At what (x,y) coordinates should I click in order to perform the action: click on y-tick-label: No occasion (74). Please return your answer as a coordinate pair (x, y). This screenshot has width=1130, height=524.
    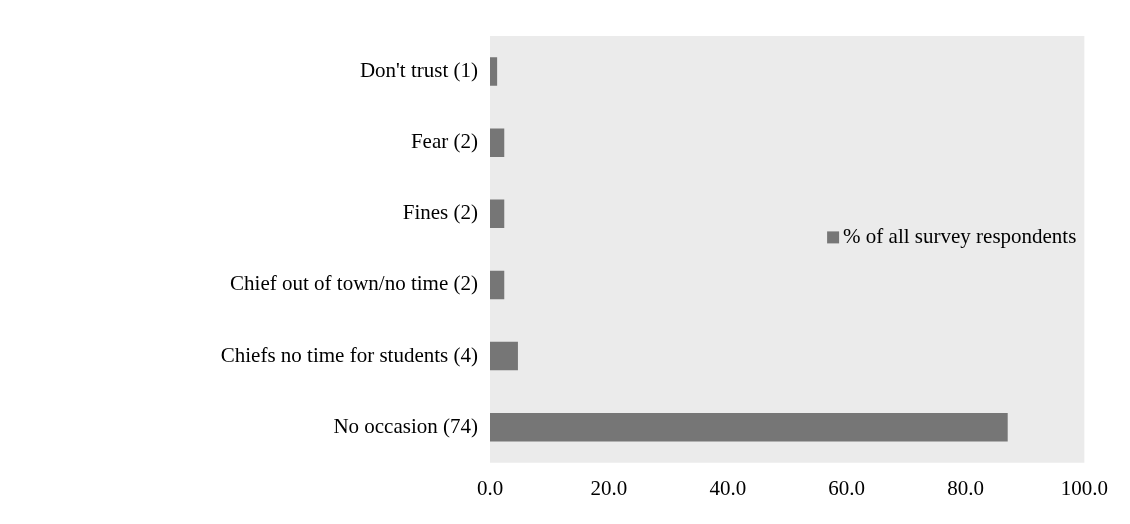
    Looking at the image, I should click on (405, 425).